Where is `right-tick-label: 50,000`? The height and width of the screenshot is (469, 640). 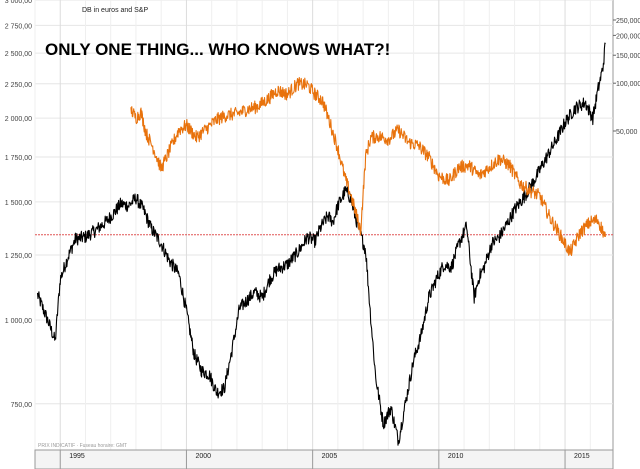
right-tick-label: 50,000 is located at coordinates (627, 132).